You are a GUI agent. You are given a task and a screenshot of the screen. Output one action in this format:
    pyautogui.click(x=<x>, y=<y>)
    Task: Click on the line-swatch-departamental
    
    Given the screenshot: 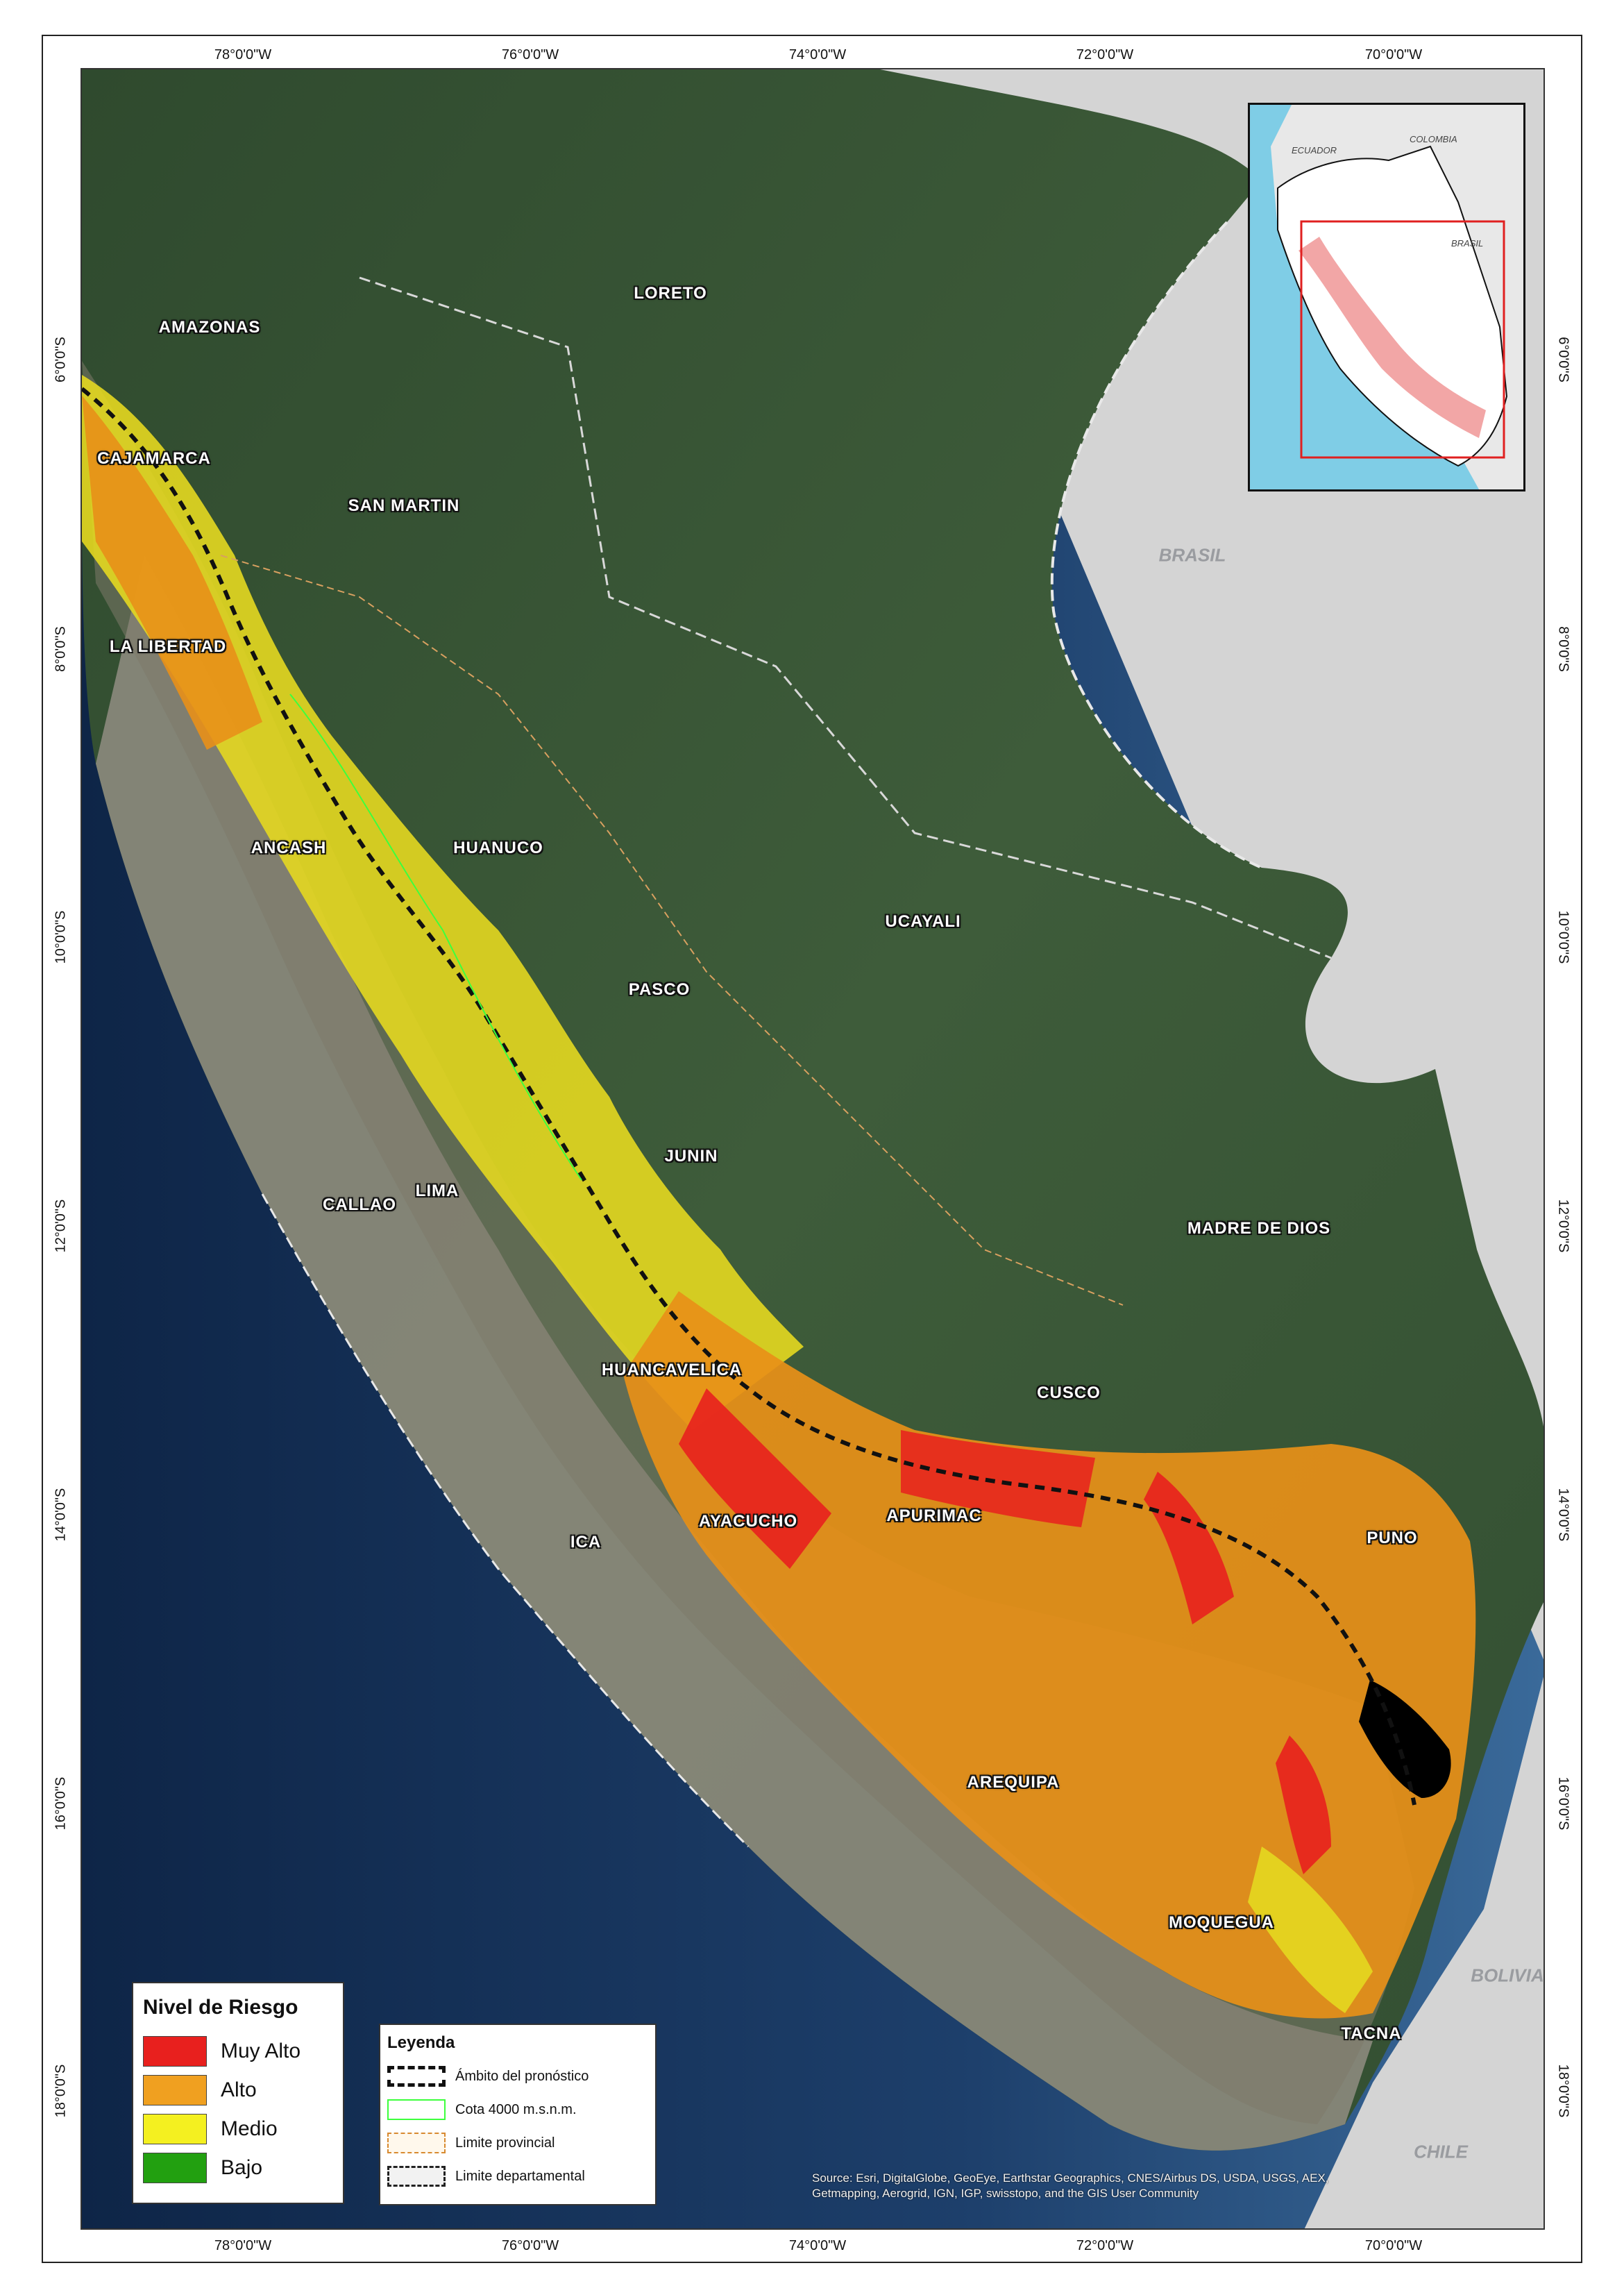 What is the action you would take?
    pyautogui.click(x=417, y=2176)
    